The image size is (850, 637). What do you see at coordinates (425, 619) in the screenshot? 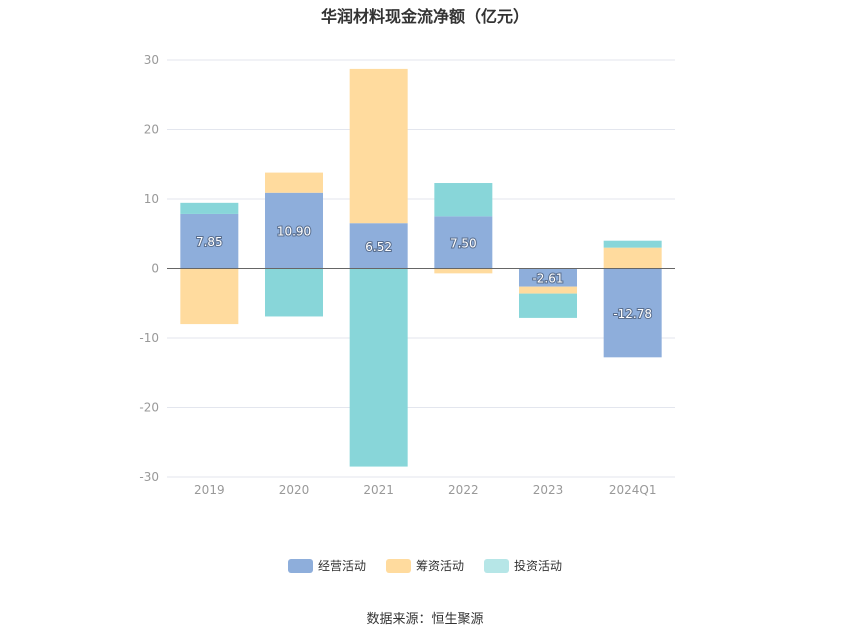
I see `source-note: 数据来源：恒生聚源` at bounding box center [425, 619].